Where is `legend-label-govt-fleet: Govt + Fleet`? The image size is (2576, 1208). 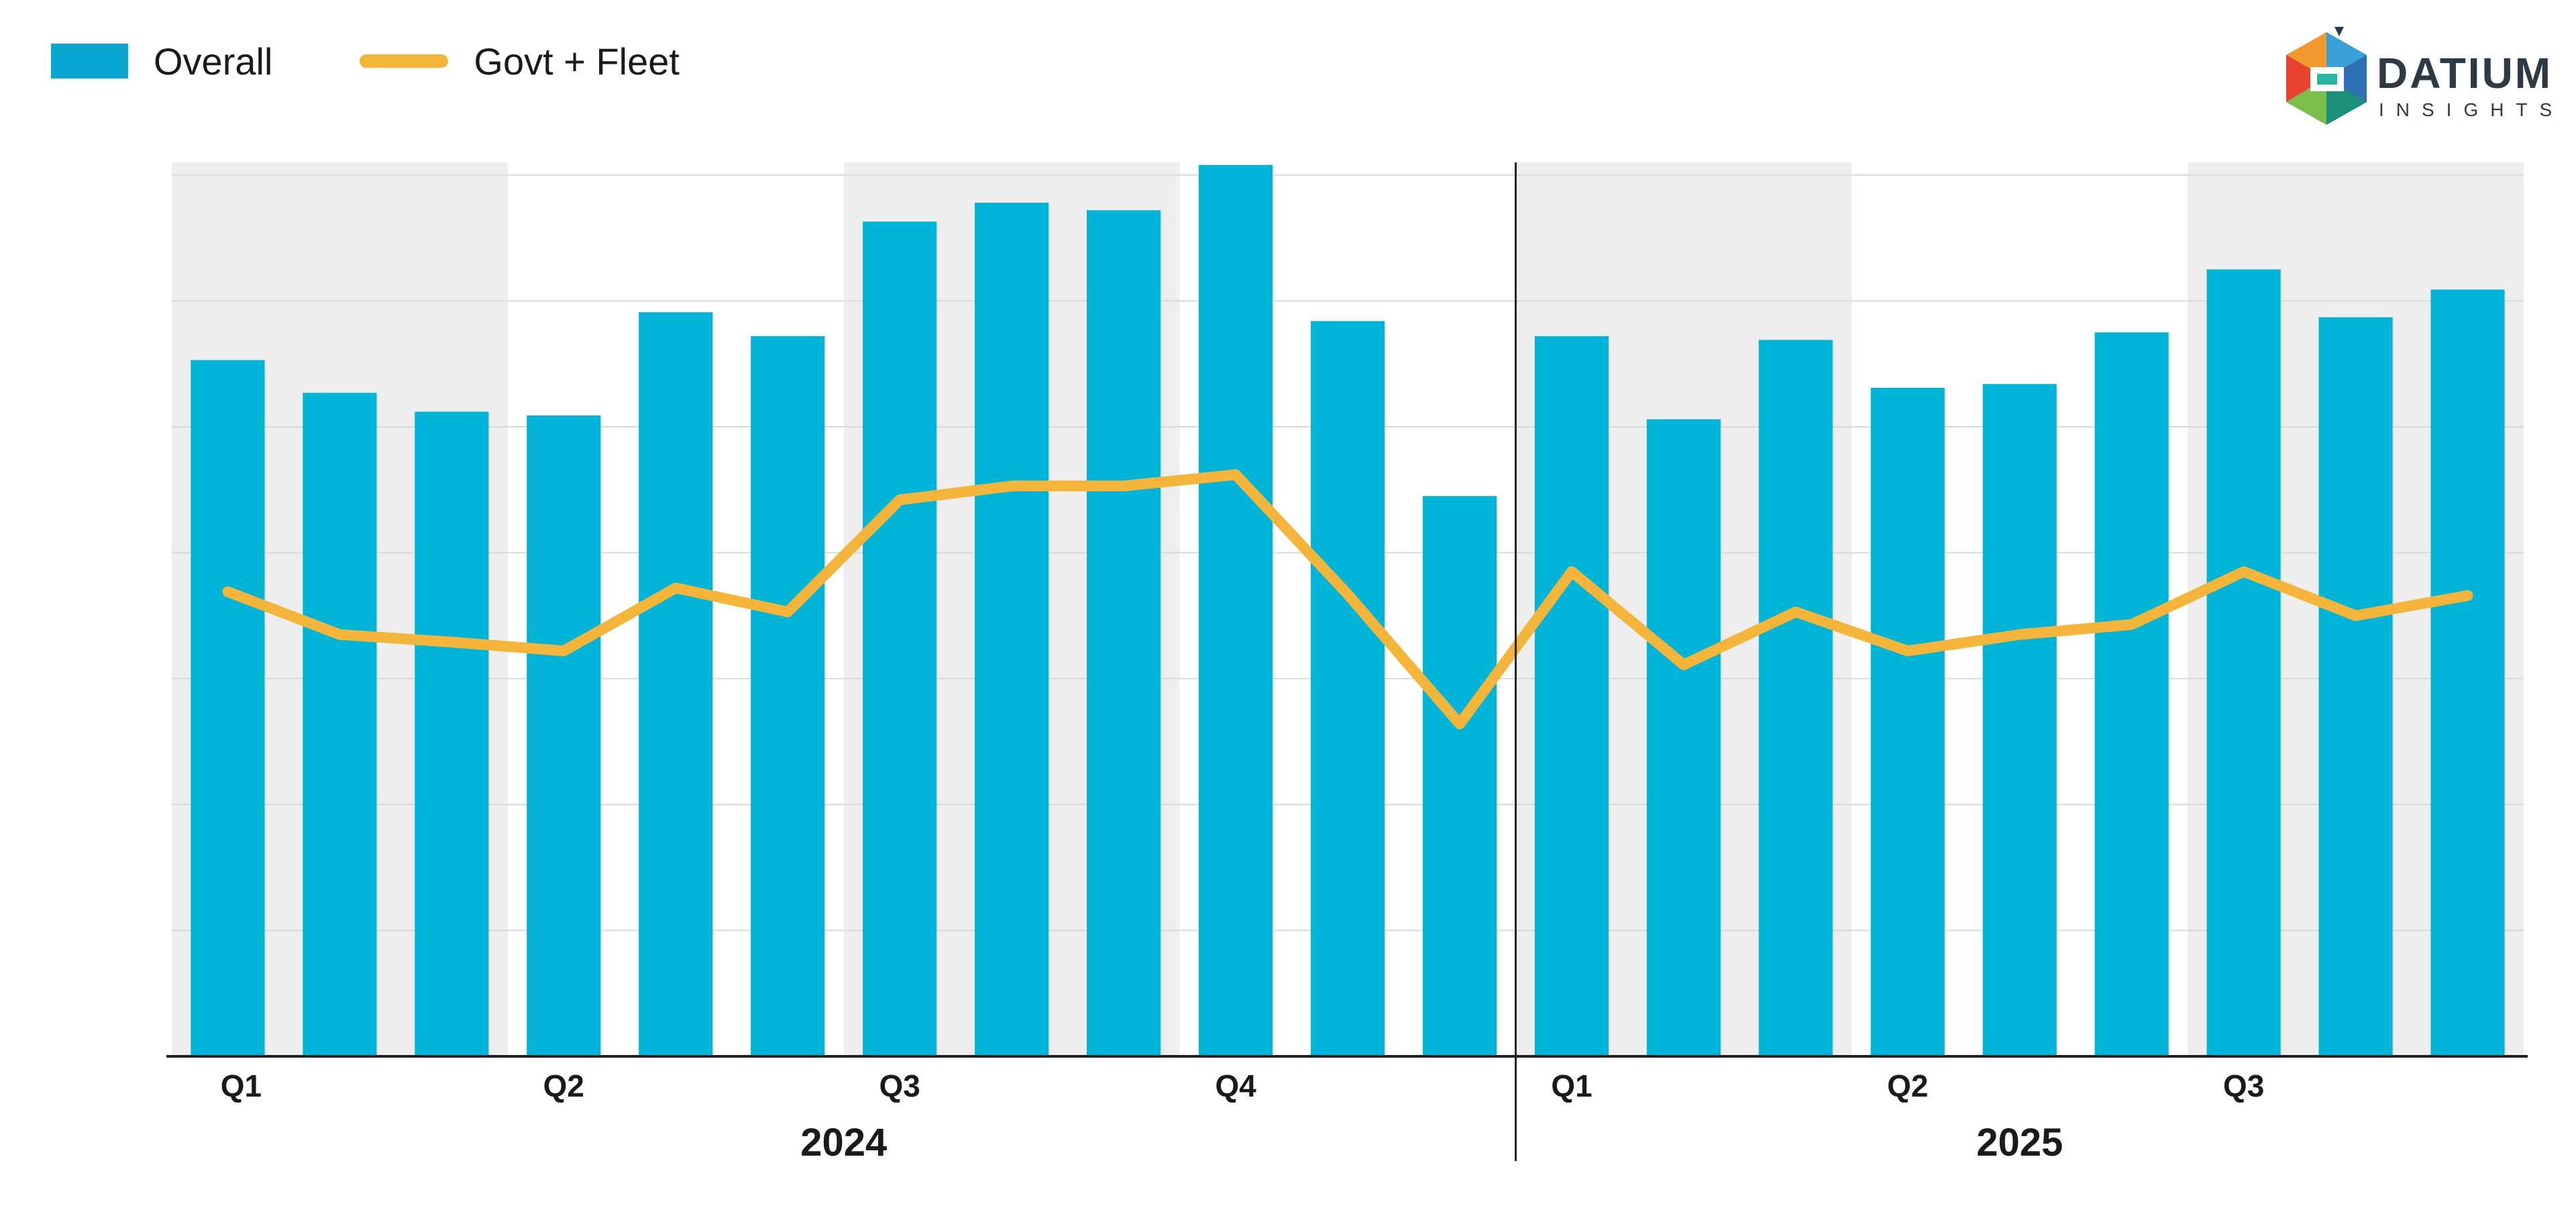 legend-label-govt-fleet: Govt + Fleet is located at coordinates (577, 62).